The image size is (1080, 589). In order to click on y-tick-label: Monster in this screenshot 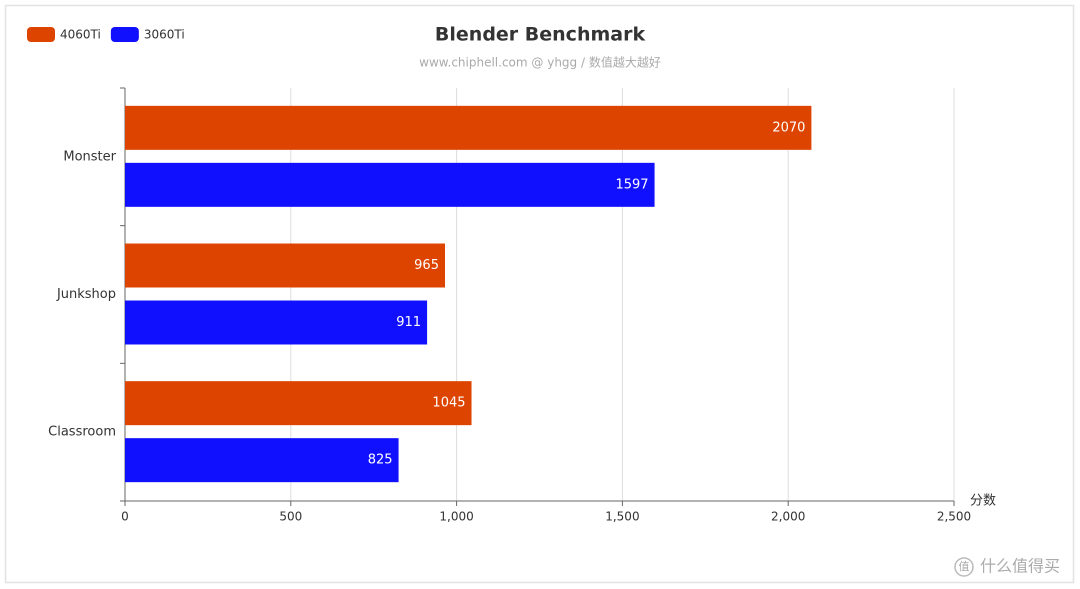, I will do `click(89, 156)`.